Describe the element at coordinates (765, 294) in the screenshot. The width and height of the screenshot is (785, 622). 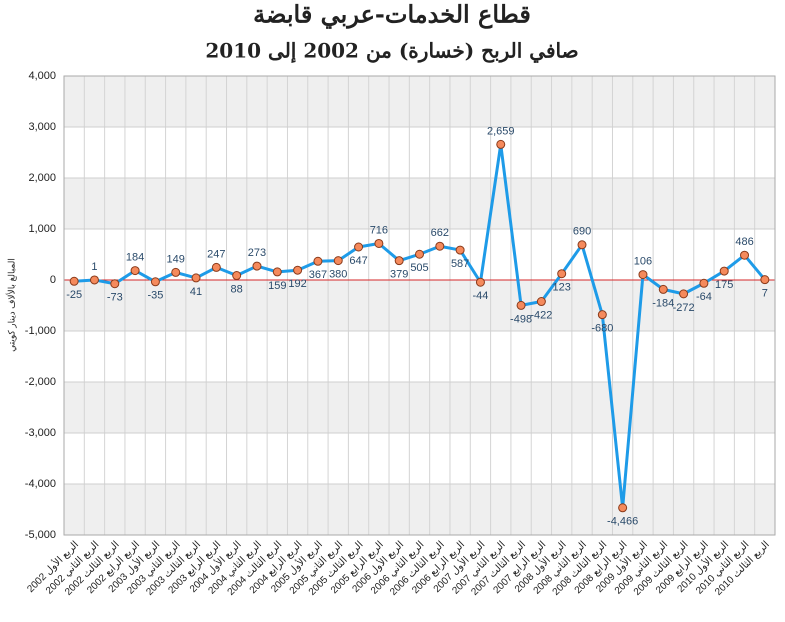
I see `data-label: 7` at that location.